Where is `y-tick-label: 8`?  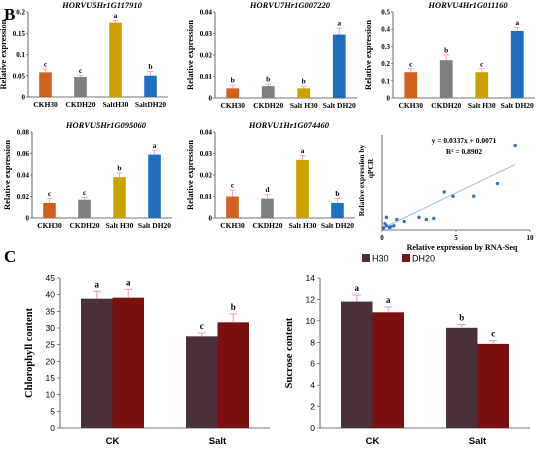 y-tick-label: 8 is located at coordinates (312, 342).